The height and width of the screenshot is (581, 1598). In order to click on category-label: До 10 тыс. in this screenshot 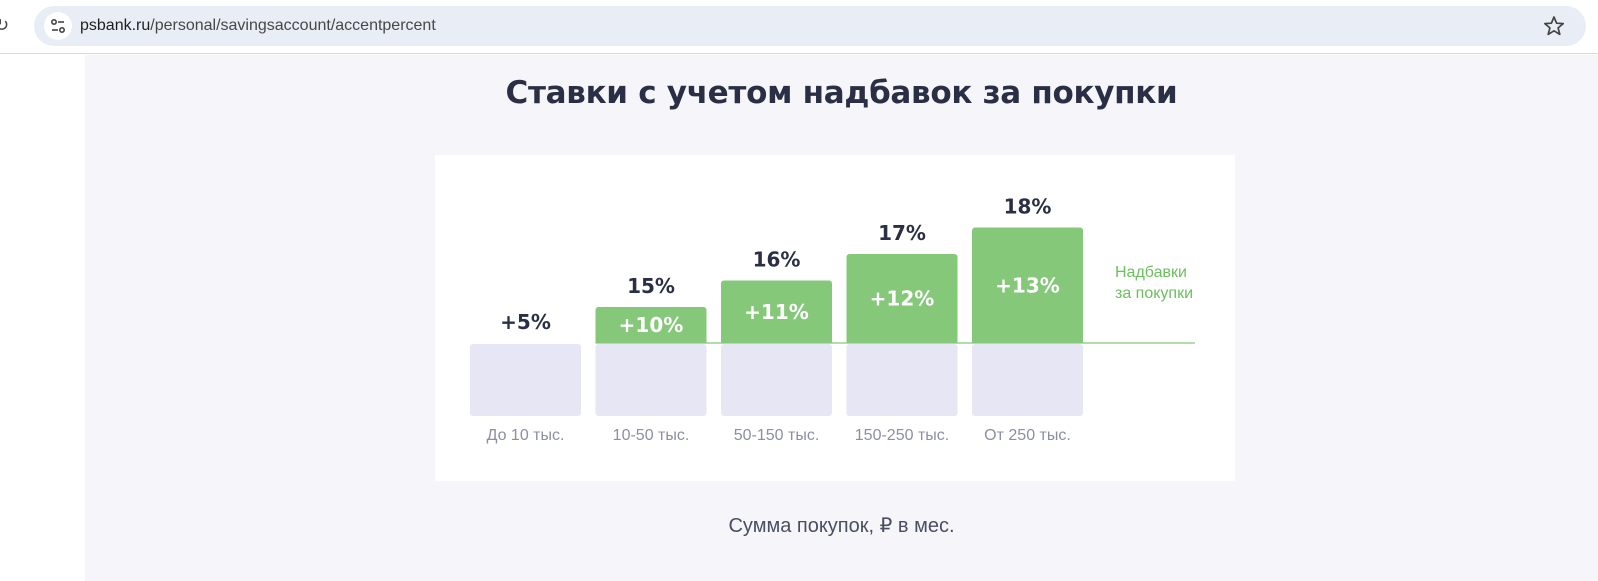, I will do `click(526, 435)`.